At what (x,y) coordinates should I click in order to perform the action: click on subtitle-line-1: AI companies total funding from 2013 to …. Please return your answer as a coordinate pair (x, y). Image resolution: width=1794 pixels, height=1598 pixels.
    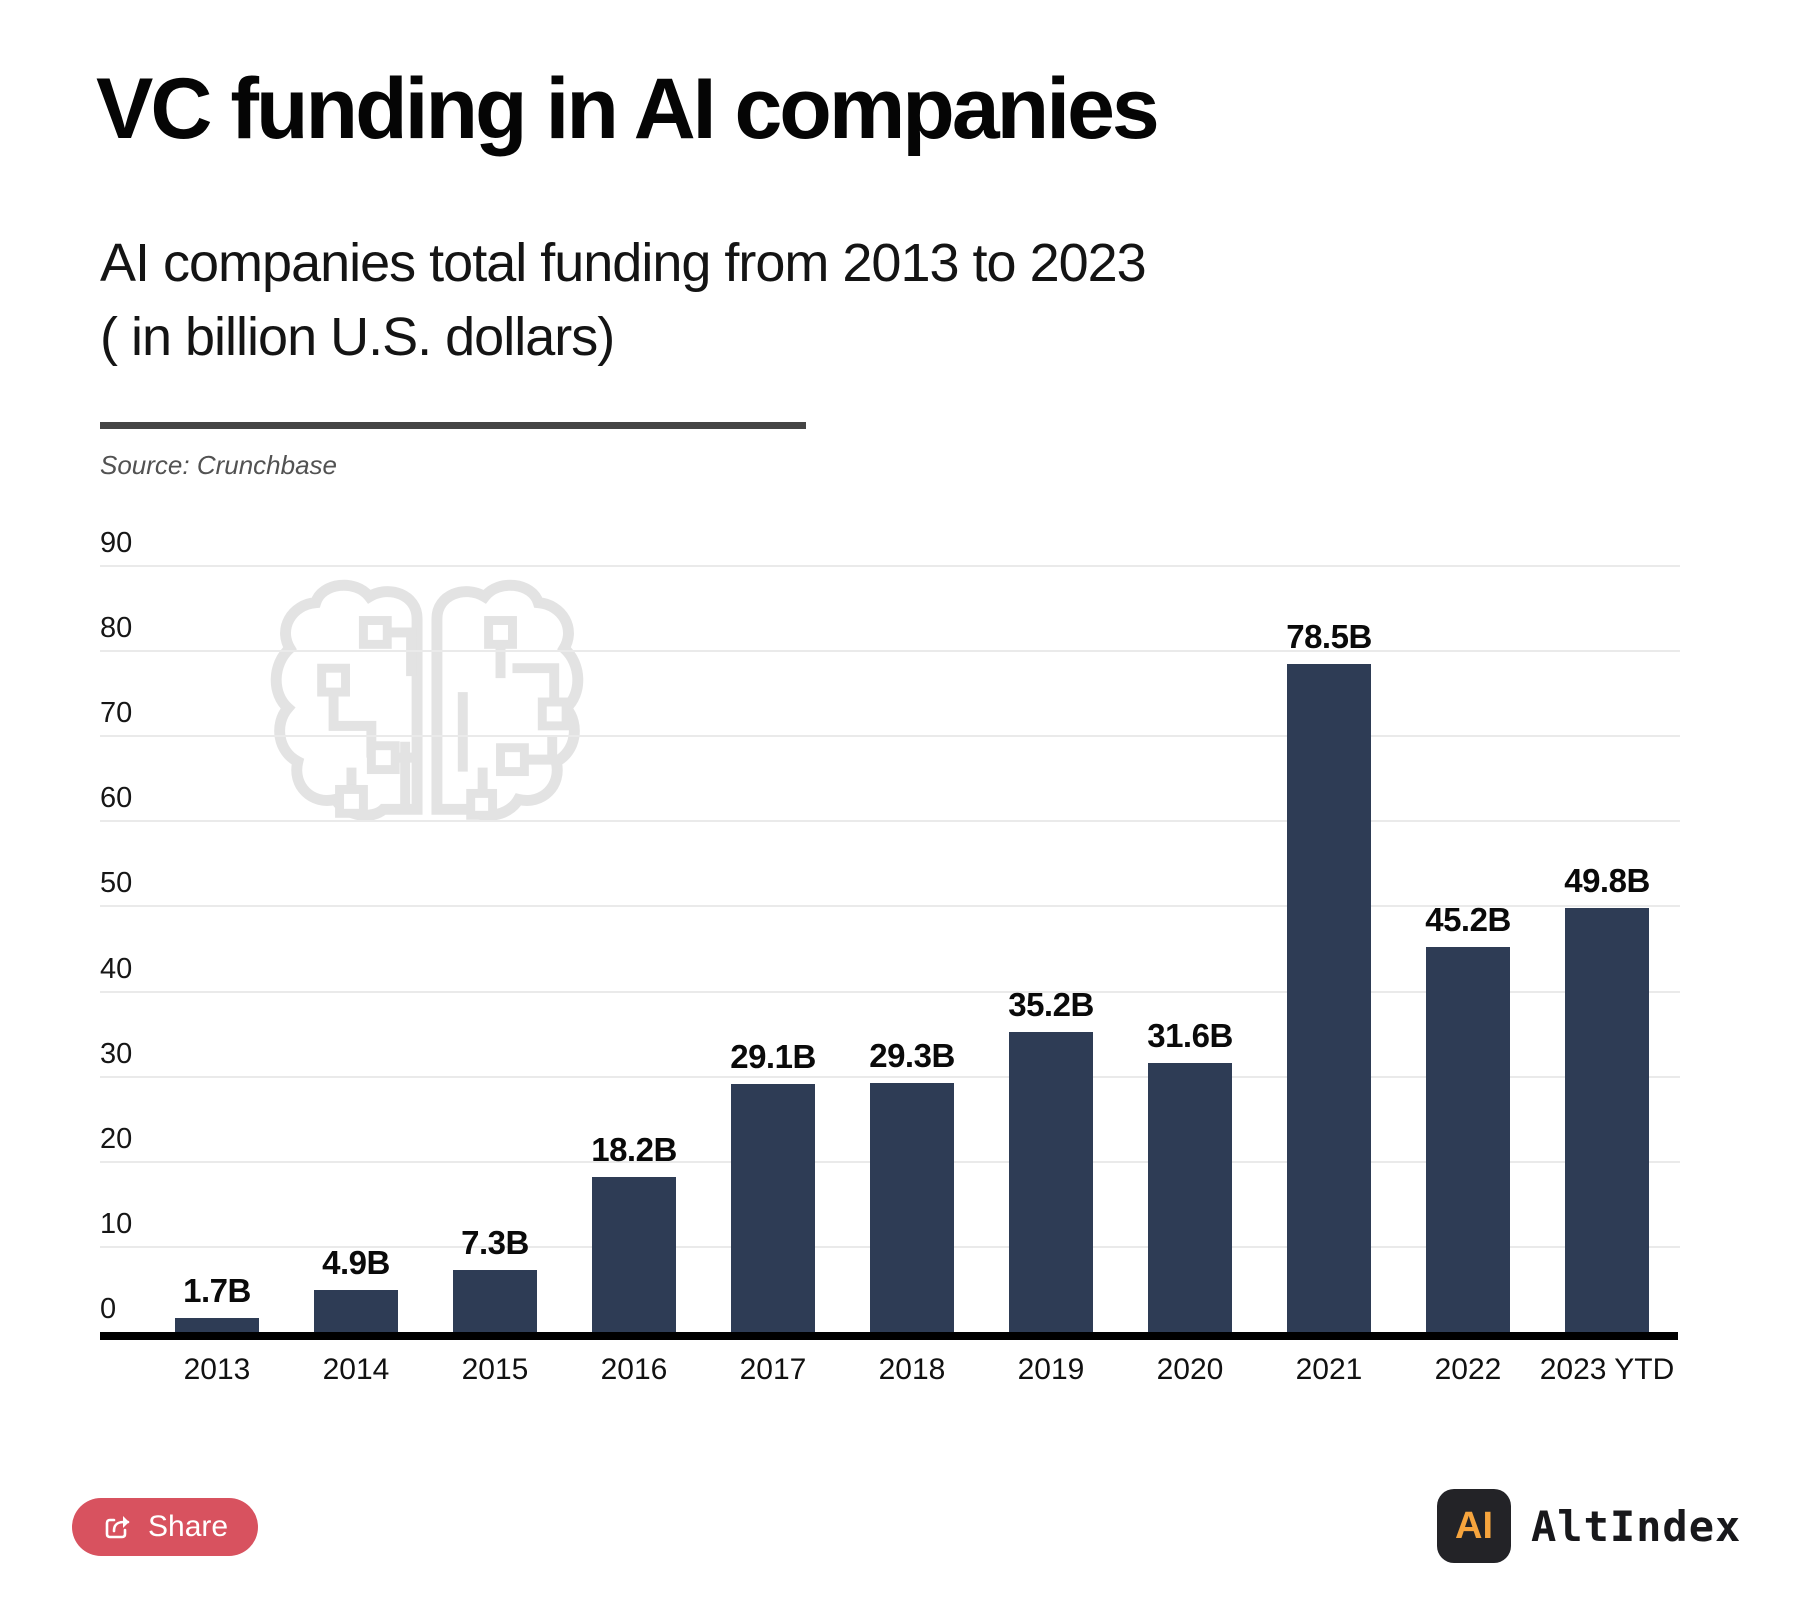
    Looking at the image, I should click on (623, 263).